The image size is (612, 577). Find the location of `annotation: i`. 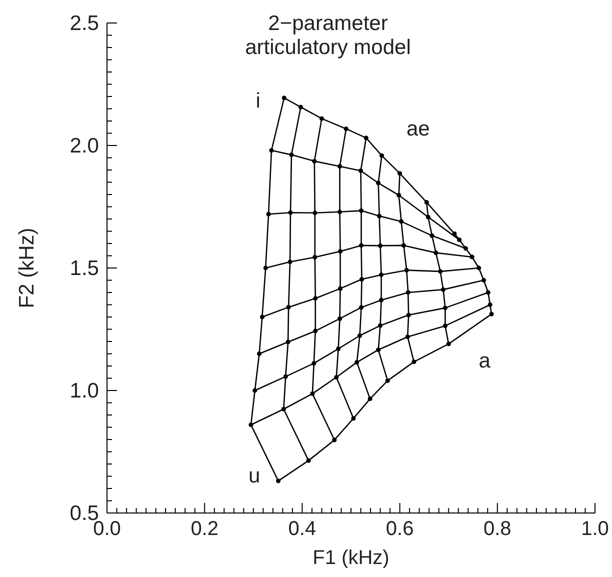

annotation: i is located at coordinates (258, 100).